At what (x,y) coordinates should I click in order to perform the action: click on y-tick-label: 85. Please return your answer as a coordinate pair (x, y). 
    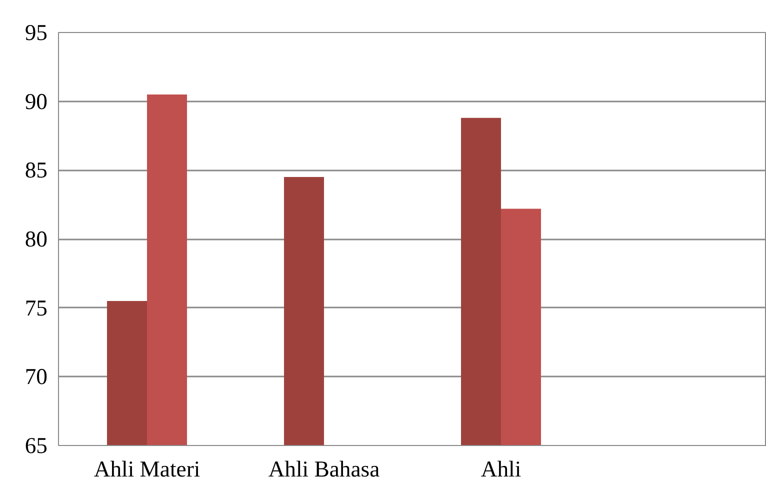
    Looking at the image, I should click on (36, 170).